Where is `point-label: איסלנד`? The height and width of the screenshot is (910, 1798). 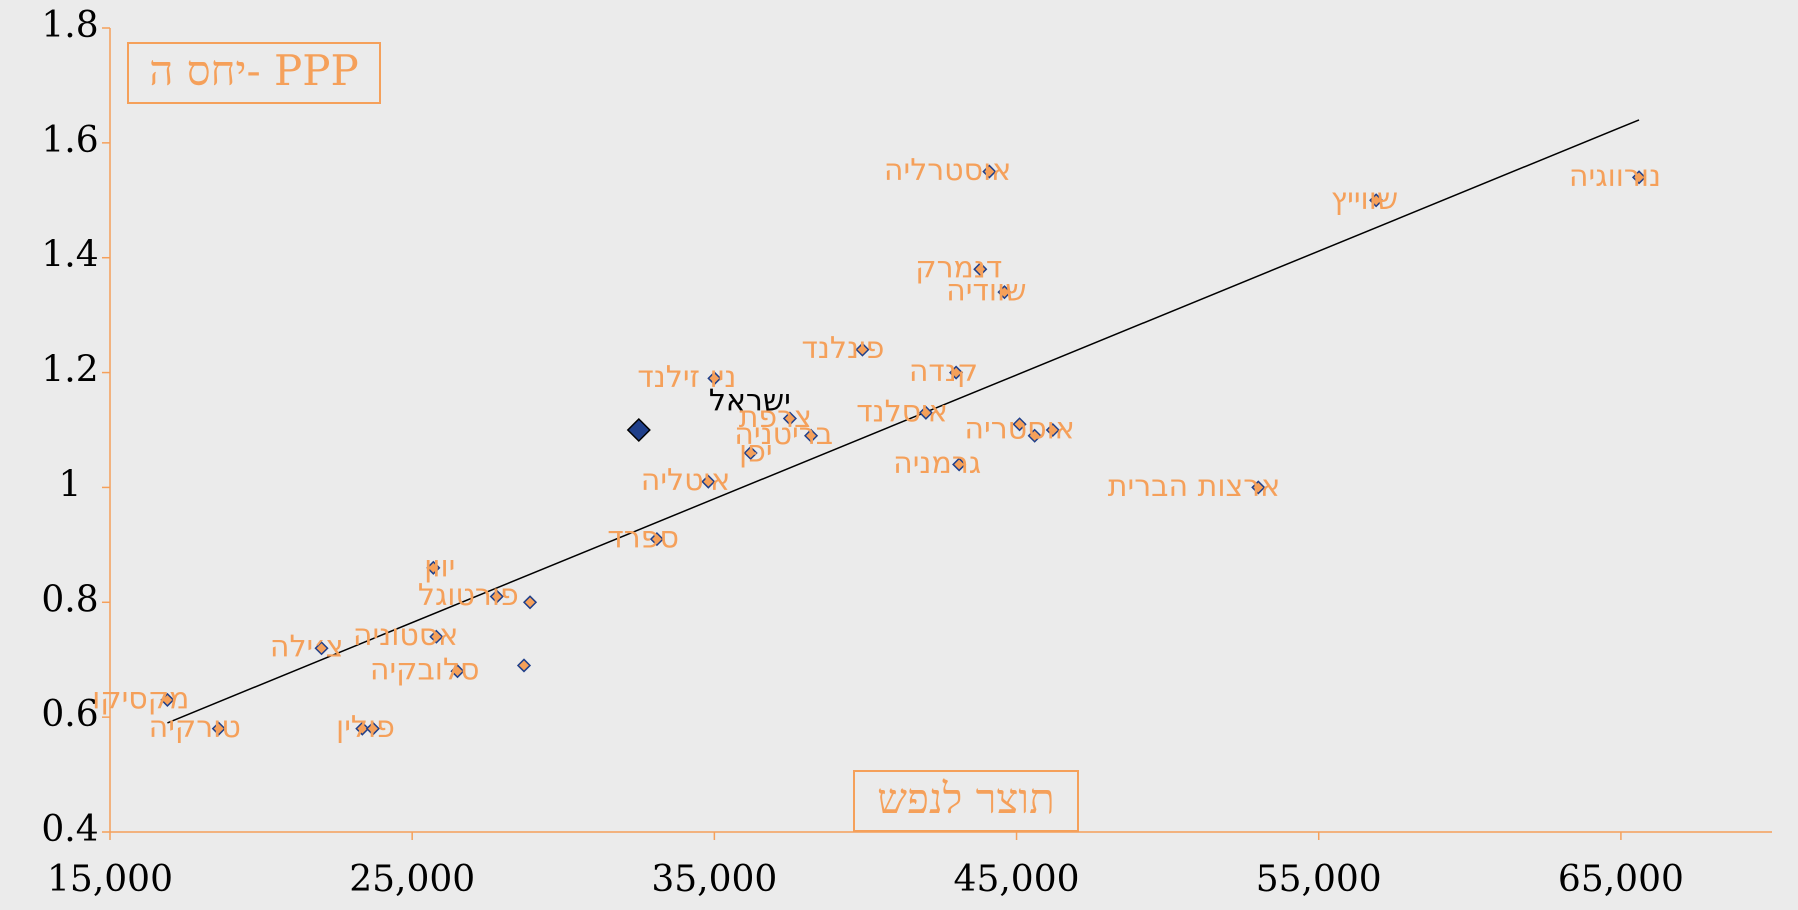
point-label: איסלנד is located at coordinates (902, 411).